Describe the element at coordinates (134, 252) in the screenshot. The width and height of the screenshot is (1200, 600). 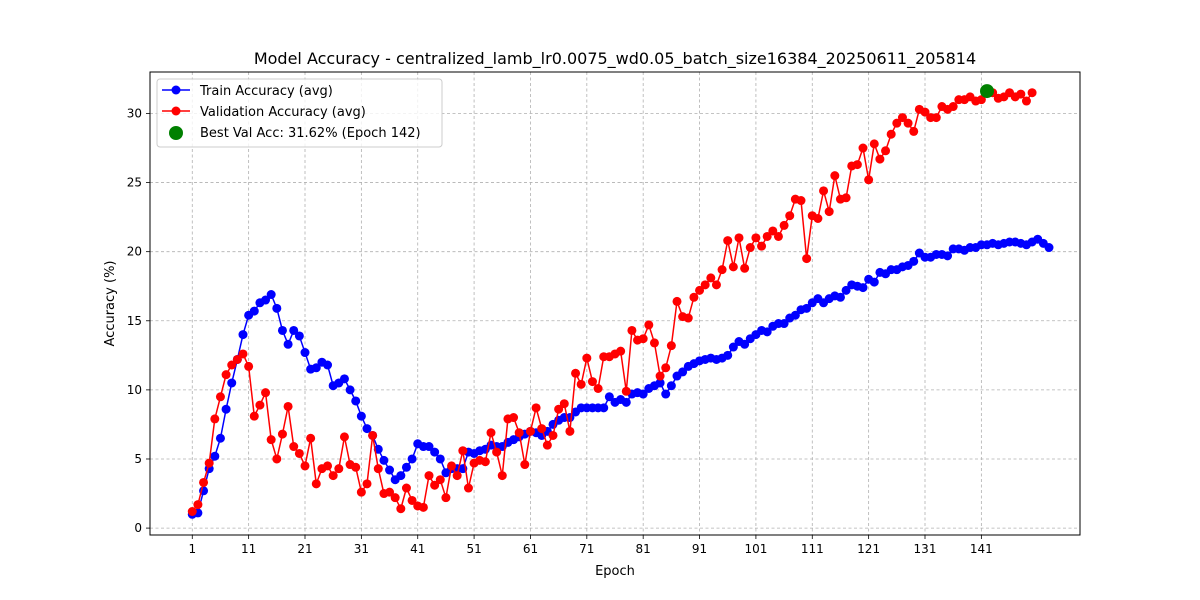
I see `y-tick-label: 20` at that location.